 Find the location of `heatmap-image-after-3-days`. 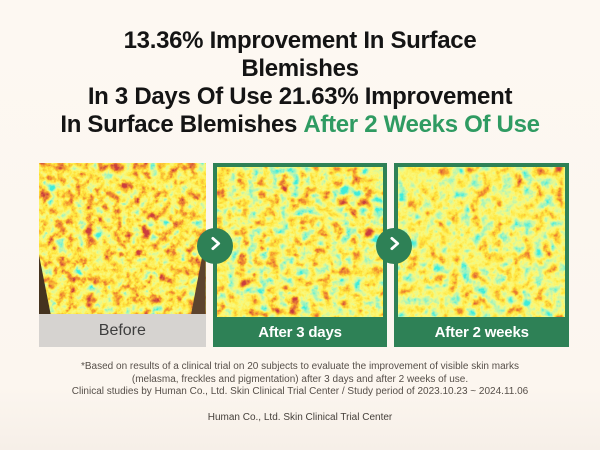

heatmap-image-after-3-days is located at coordinates (300, 242).